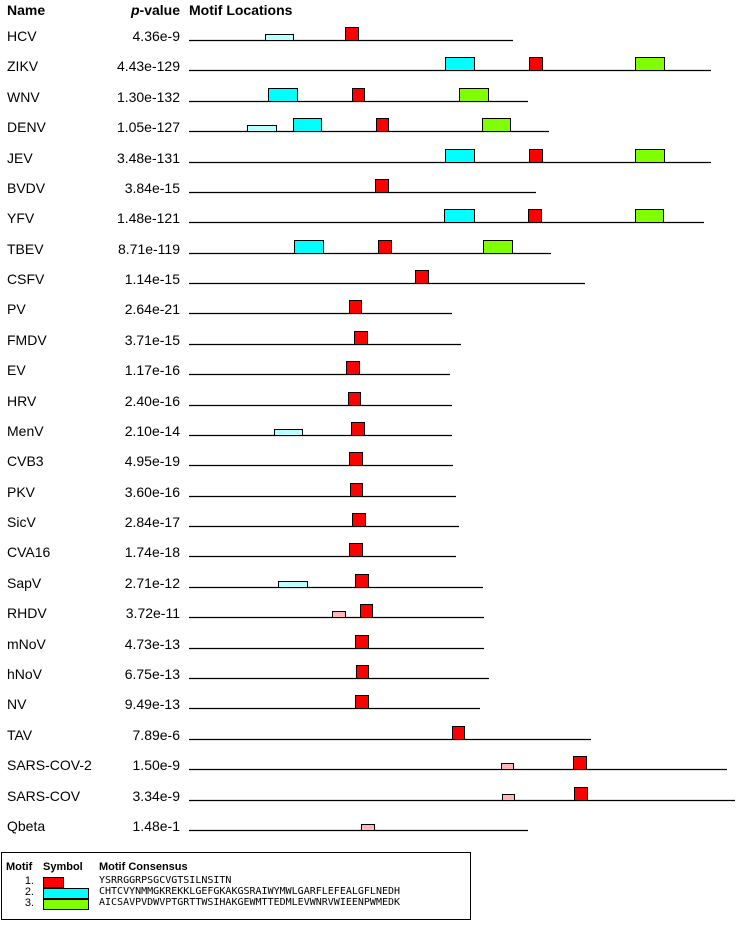 This screenshot has width=737, height=925. Describe the element at coordinates (20, 158) in the screenshot. I see `sequence-name: JEV` at that location.